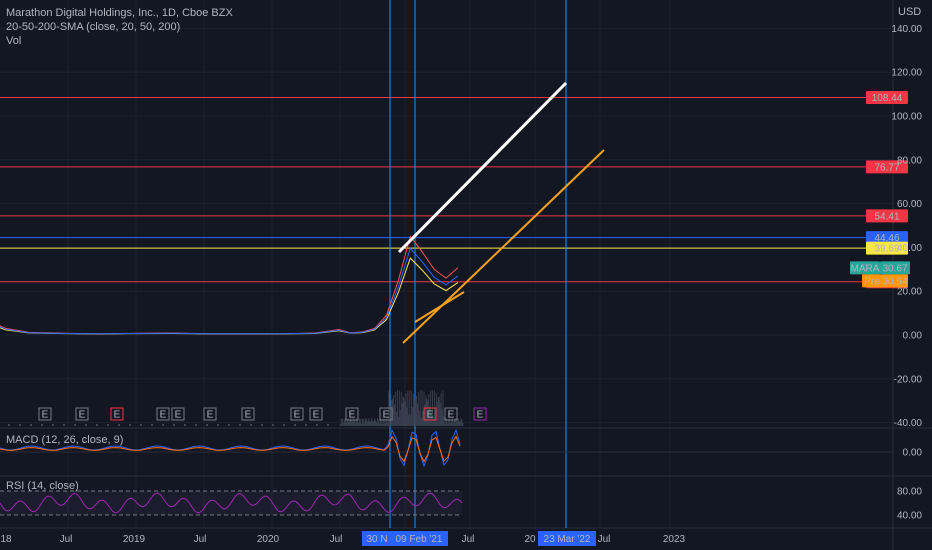 The width and height of the screenshot is (932, 550). I want to click on macd-label: MACD (12, 26, close, 9), so click(65, 440).